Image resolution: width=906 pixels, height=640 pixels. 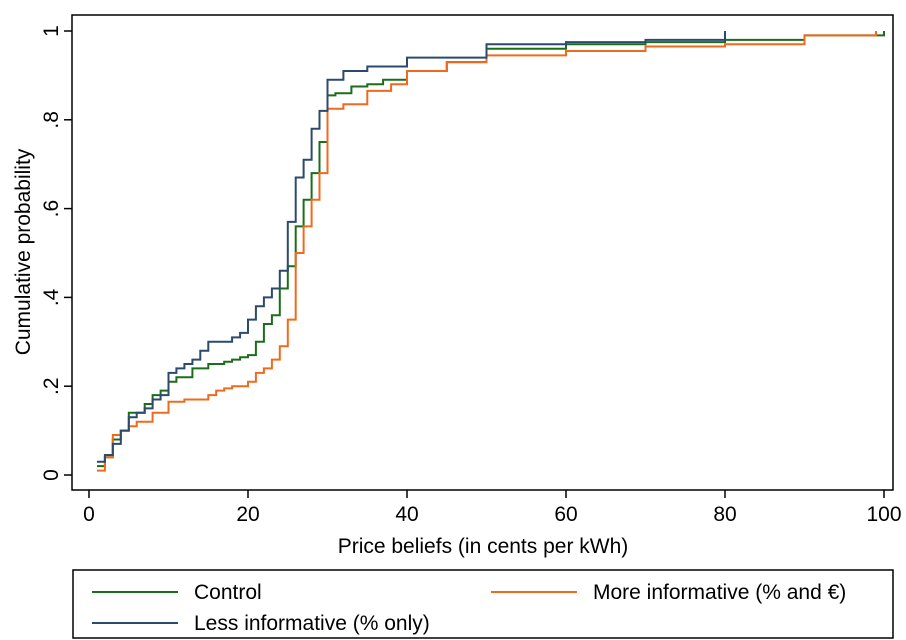 What do you see at coordinates (247, 514) in the screenshot?
I see `x-tick-label: 20` at bounding box center [247, 514].